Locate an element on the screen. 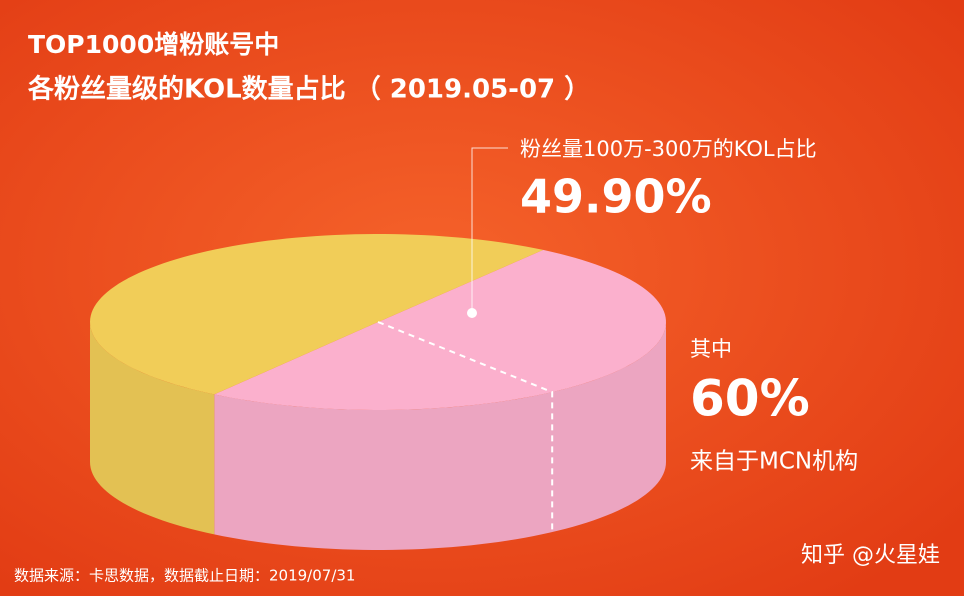 The height and width of the screenshot is (596, 964). value-label: 49.90% is located at coordinates (616, 197).